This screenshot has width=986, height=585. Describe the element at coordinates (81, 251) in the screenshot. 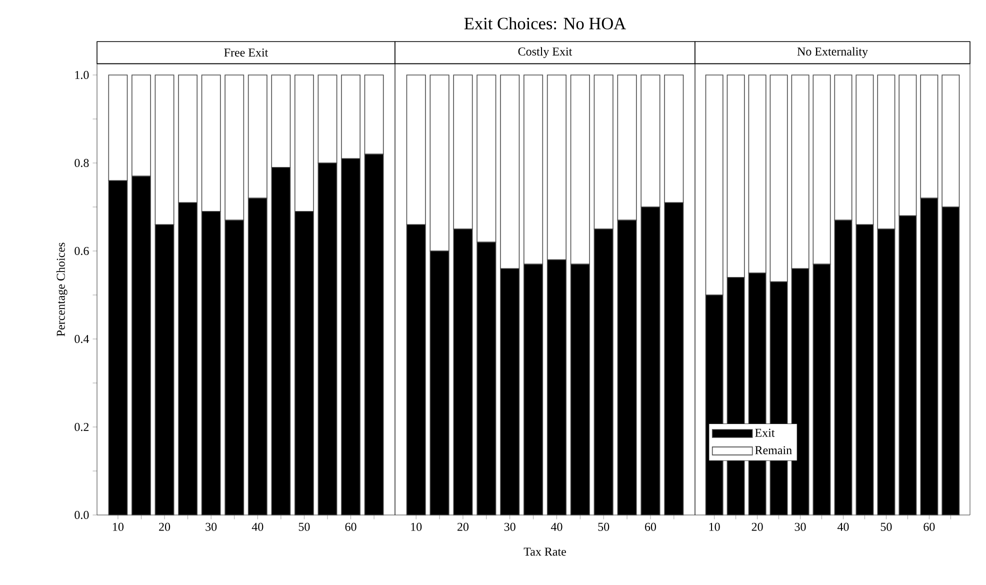

I see `y-tick-label: 0.6` at that location.